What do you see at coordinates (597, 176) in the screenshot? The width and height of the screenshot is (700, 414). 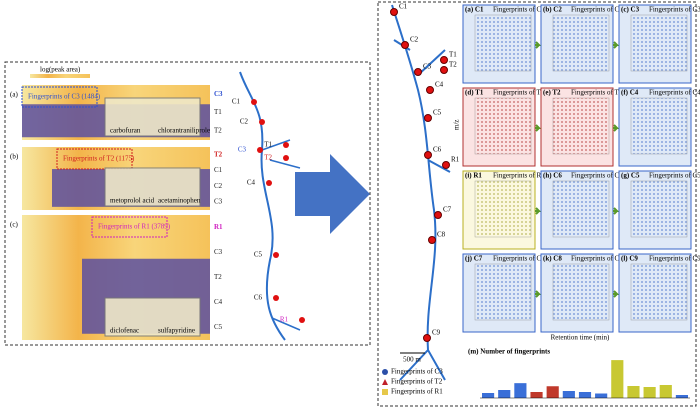 I see `plot-title: Fingerprints of C6` at bounding box center [597, 176].